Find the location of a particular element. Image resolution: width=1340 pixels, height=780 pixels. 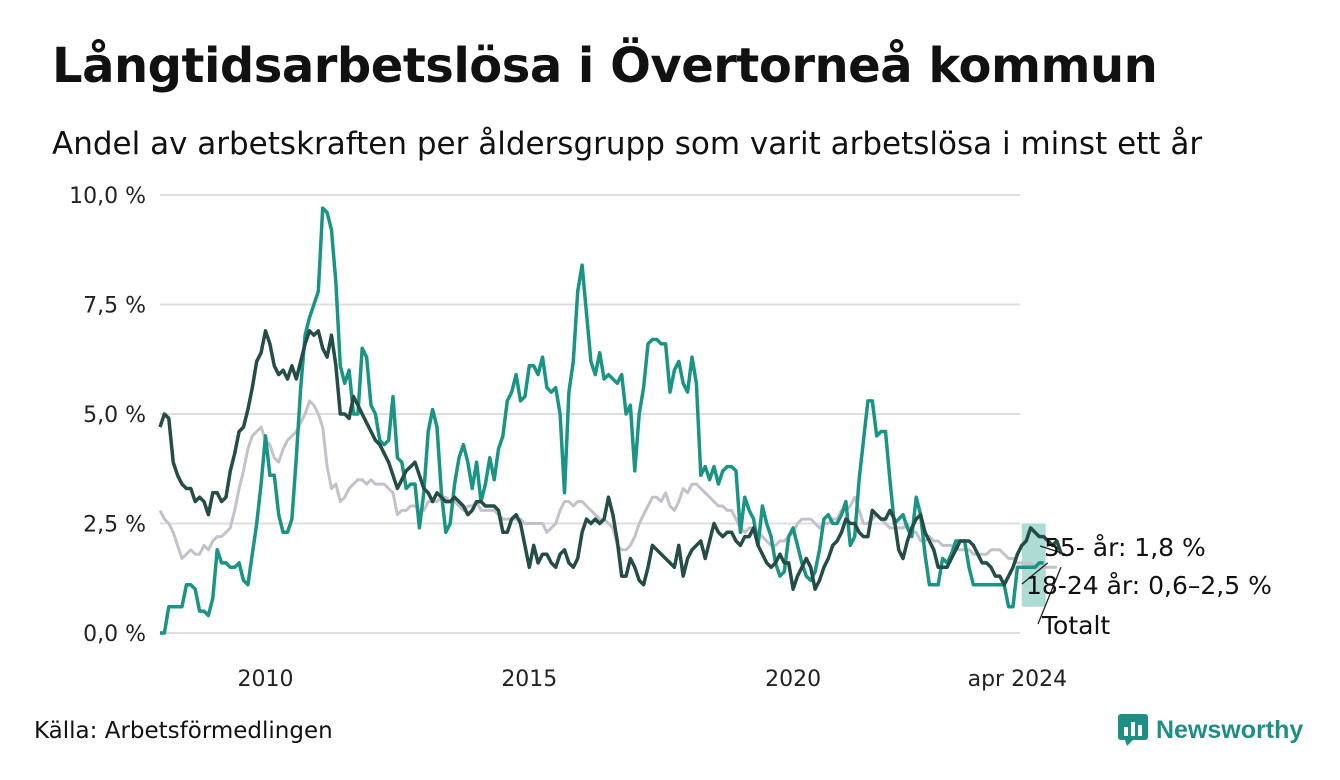

x-tick-label: 2010 is located at coordinates (266, 679).